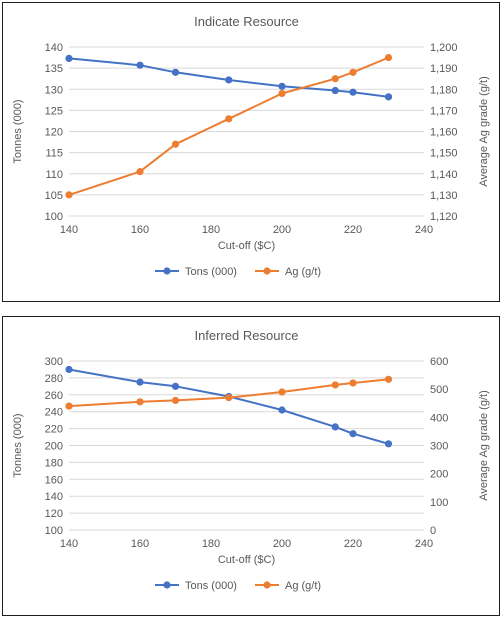 The width and height of the screenshot is (504, 619). What do you see at coordinates (54, 69) in the screenshot?
I see `y-tick-label: 135` at bounding box center [54, 69].